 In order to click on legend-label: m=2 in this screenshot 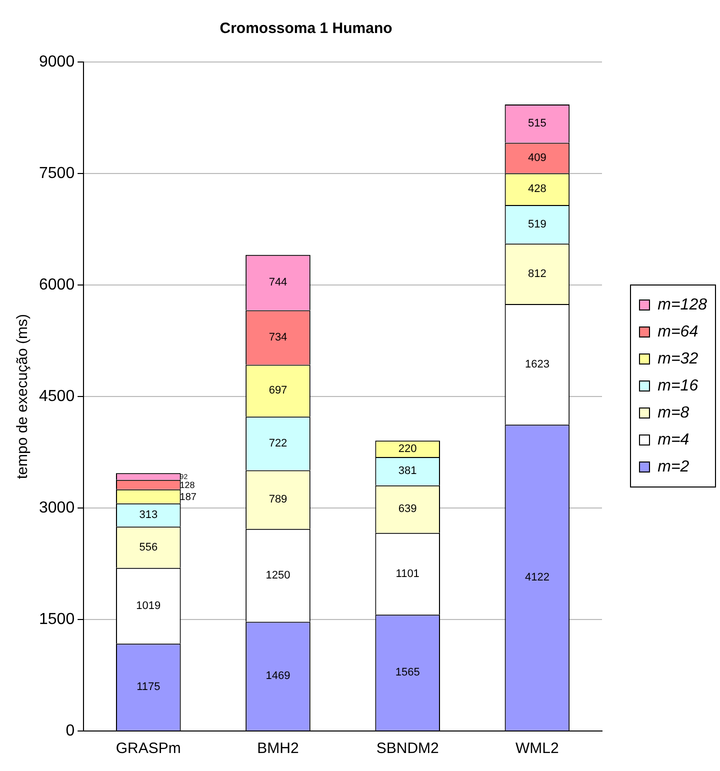, I will do `click(674, 467)`.